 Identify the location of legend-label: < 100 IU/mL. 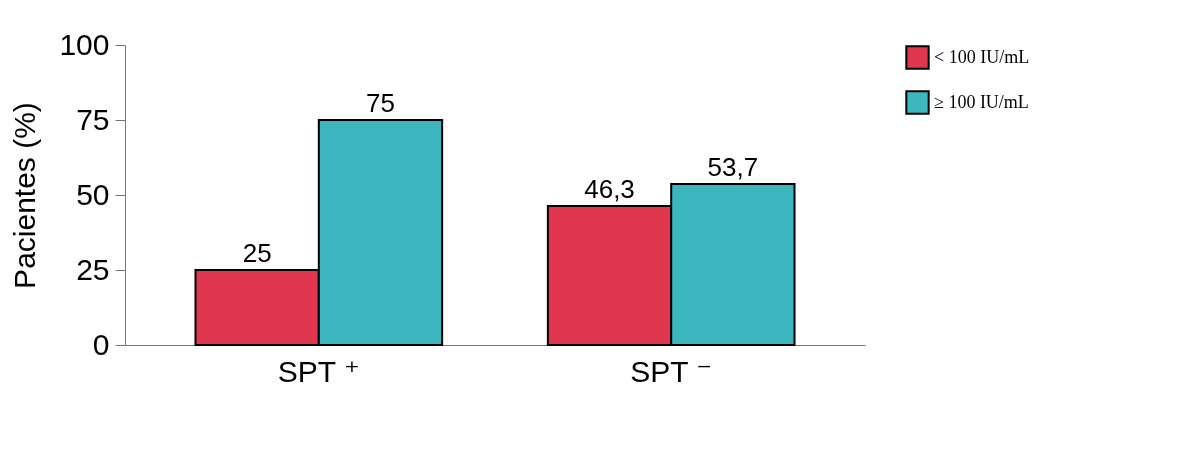
(982, 56).